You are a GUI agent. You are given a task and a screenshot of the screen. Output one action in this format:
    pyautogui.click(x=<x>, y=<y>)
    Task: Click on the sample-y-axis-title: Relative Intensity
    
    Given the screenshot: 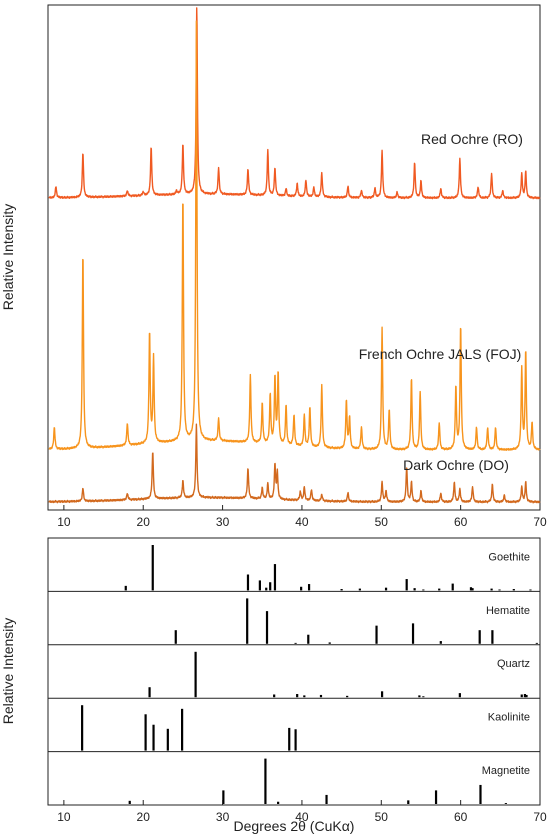 What is the action you would take?
    pyautogui.click(x=8, y=257)
    